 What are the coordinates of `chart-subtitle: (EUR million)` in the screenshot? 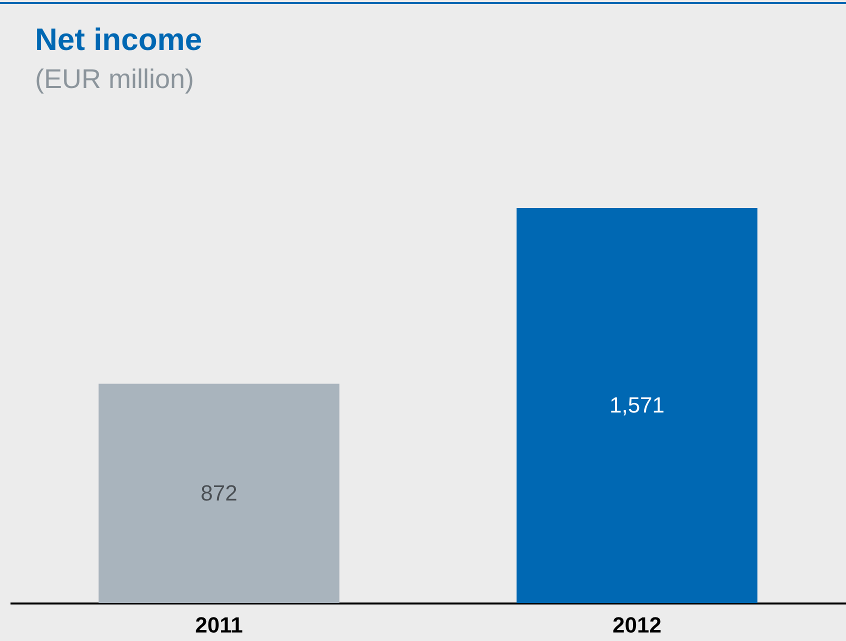 It's located at (114, 79).